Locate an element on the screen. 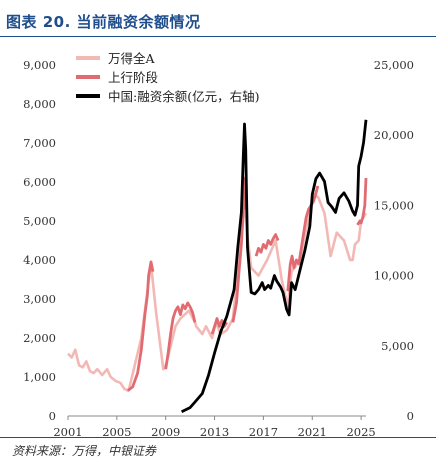  y-left-tick-label: 8,000 is located at coordinates (39, 104).